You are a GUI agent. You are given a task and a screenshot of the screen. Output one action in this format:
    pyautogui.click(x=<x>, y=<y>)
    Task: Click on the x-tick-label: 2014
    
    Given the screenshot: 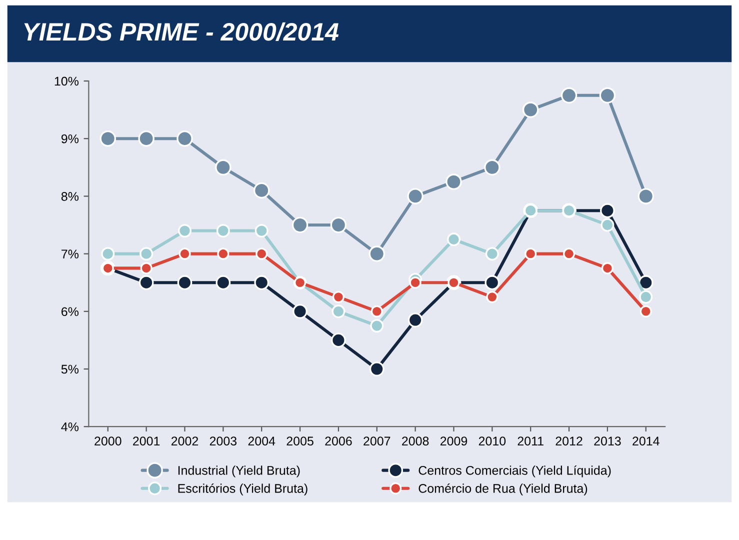 What is the action you would take?
    pyautogui.click(x=646, y=441)
    